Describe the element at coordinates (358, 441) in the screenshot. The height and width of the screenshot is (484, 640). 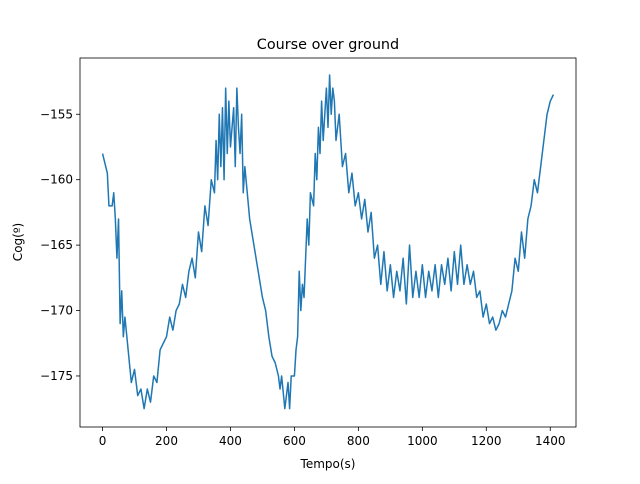
I see `x-tick-label: 800` at that location.